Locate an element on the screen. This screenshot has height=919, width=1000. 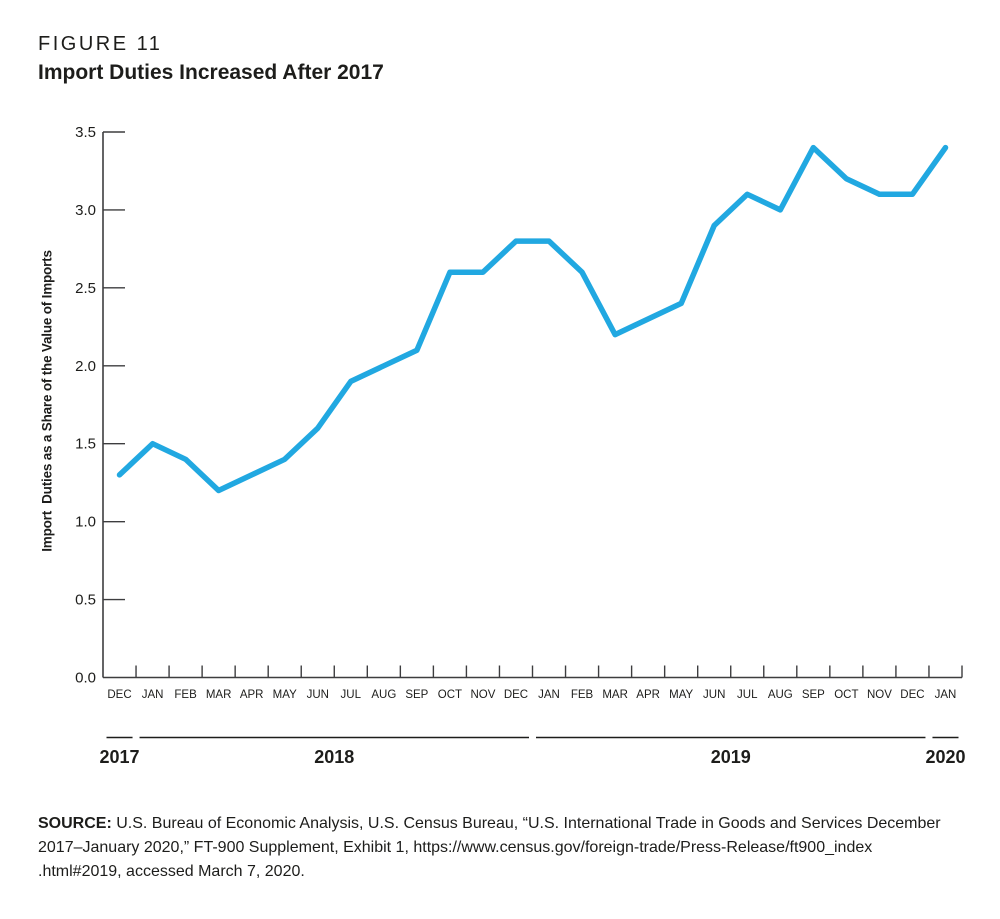
y-tick-label: 2.5 is located at coordinates (85, 288).